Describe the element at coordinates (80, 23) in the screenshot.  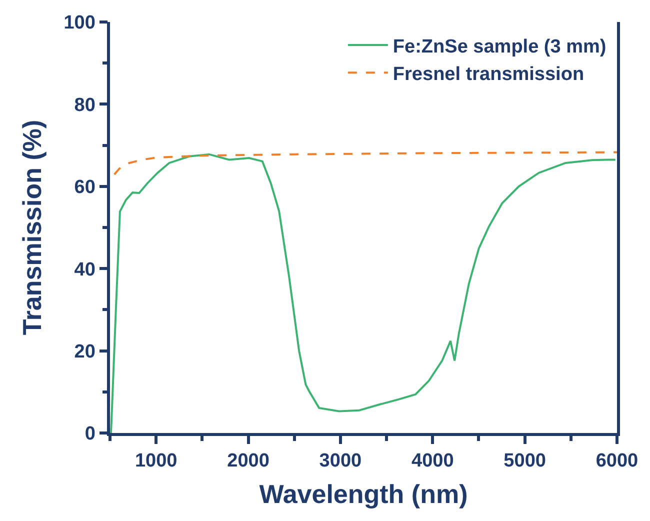
I see `y-tick-label: 100` at that location.